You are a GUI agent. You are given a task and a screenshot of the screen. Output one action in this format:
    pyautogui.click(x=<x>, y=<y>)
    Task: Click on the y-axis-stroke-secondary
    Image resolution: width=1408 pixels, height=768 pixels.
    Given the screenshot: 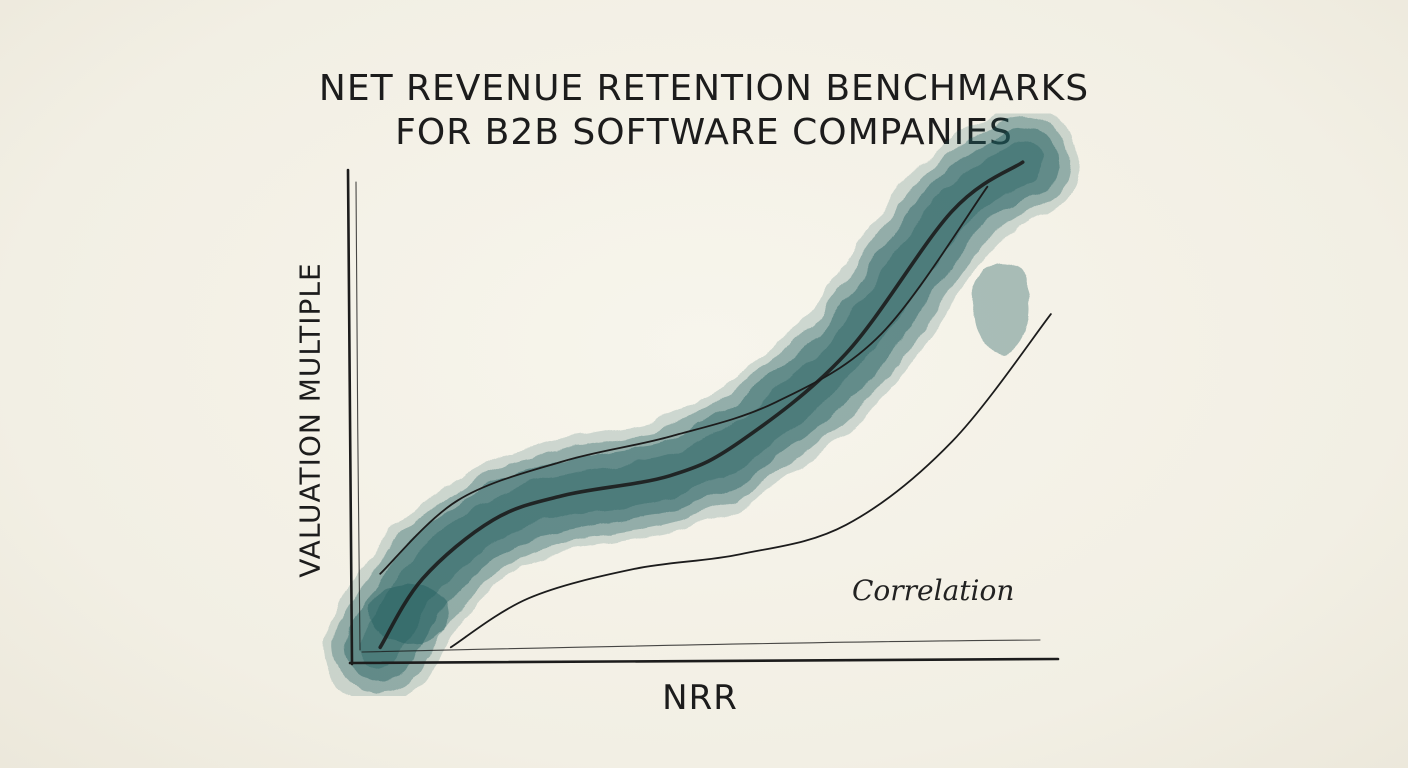 What is the action you would take?
    pyautogui.click(x=358, y=416)
    